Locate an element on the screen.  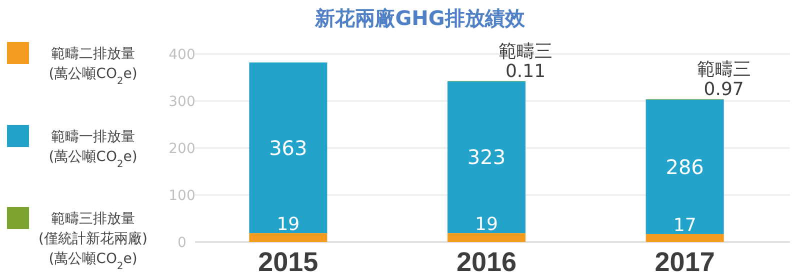
legend-label: 範疇二排放量 (萬公噸CO$_{2}$e) is located at coordinates (93, 66).